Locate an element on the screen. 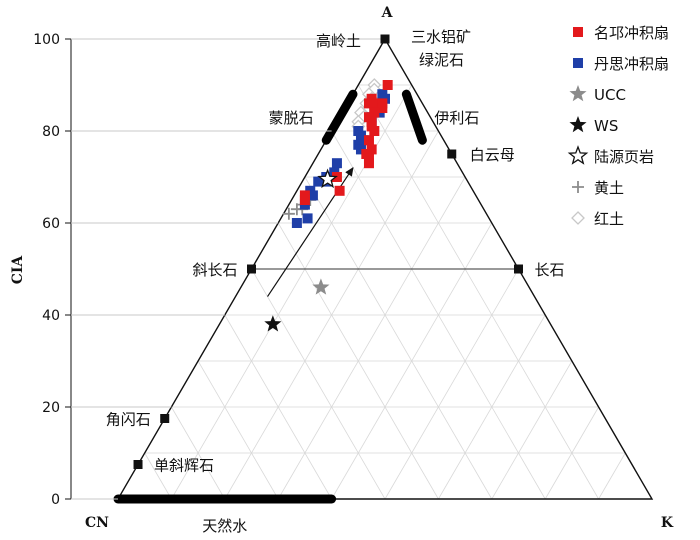 The width and height of the screenshot is (700, 540). y-tick-label: 80 is located at coordinates (51, 132).